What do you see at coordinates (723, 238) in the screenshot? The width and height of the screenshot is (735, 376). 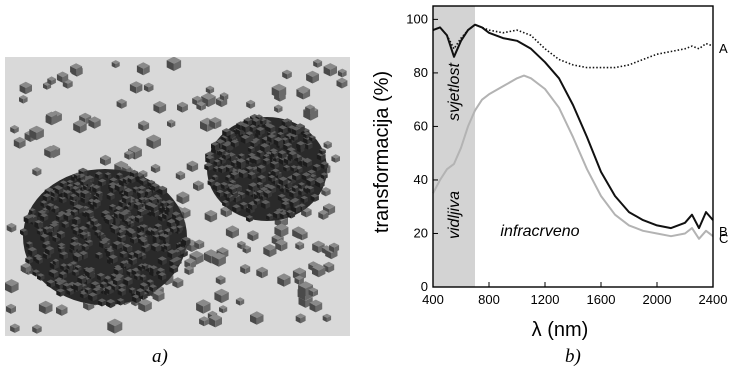 I see `series-label-c: C` at bounding box center [723, 238].